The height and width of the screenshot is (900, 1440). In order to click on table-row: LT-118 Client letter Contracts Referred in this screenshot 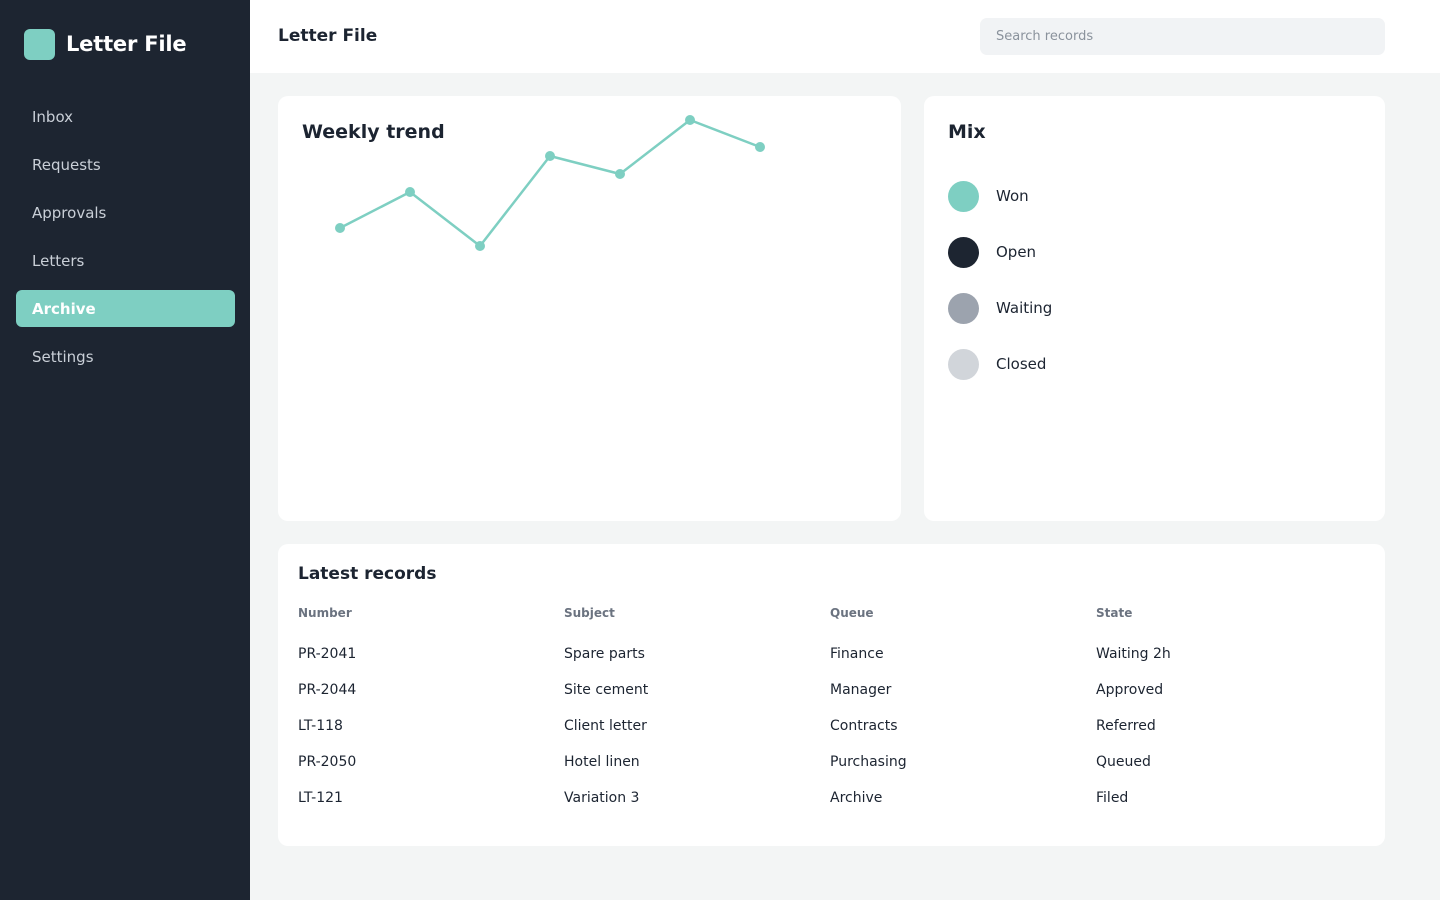, I will do `click(830, 726)`.